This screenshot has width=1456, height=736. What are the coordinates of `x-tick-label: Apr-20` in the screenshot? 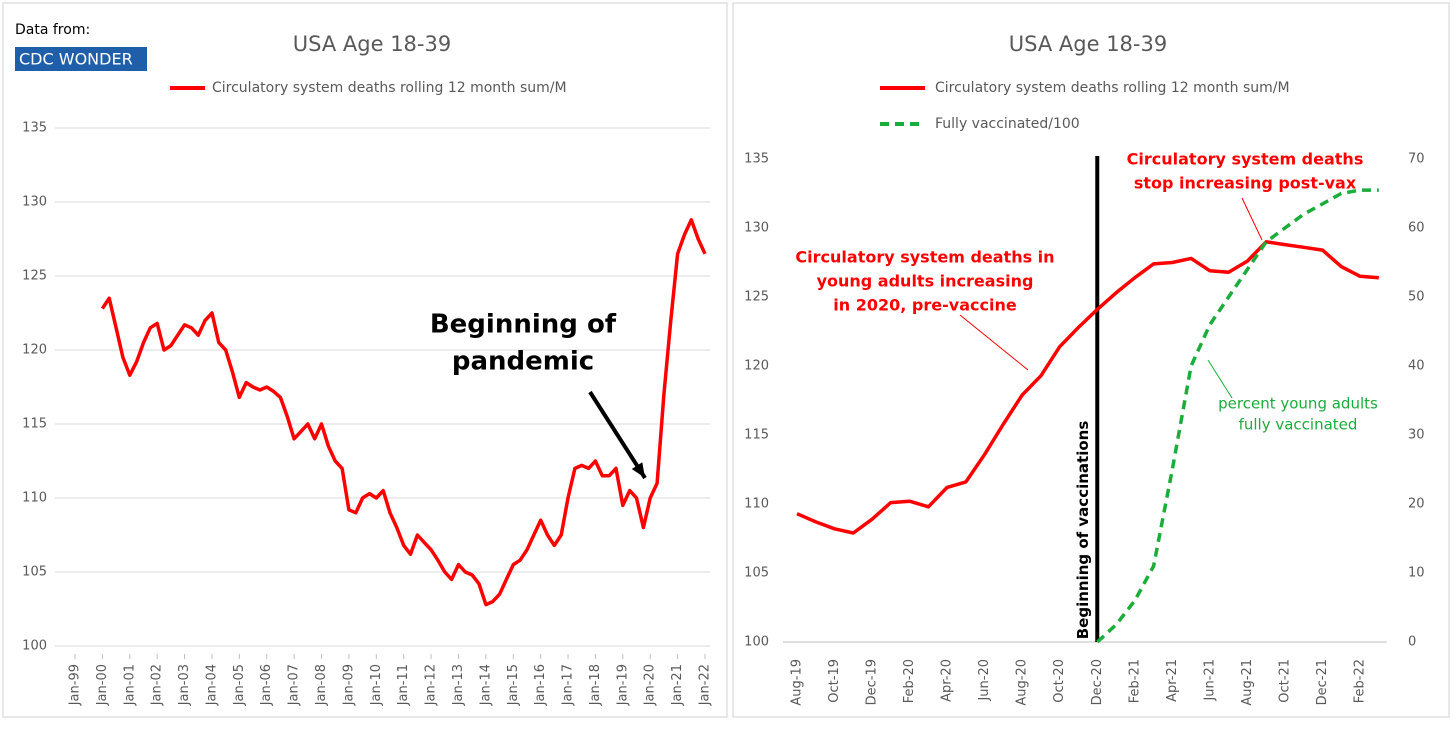 It's located at (947, 680).